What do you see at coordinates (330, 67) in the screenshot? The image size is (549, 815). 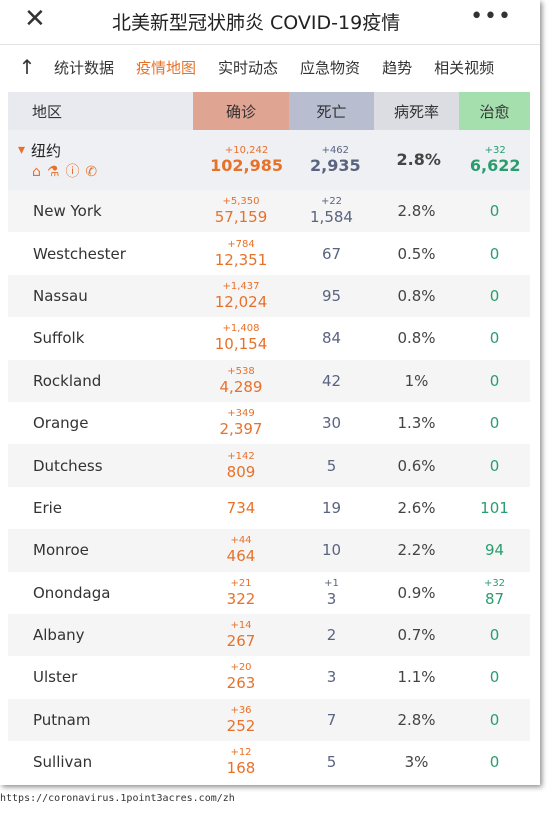 I see `tab: 应急物资` at bounding box center [330, 67].